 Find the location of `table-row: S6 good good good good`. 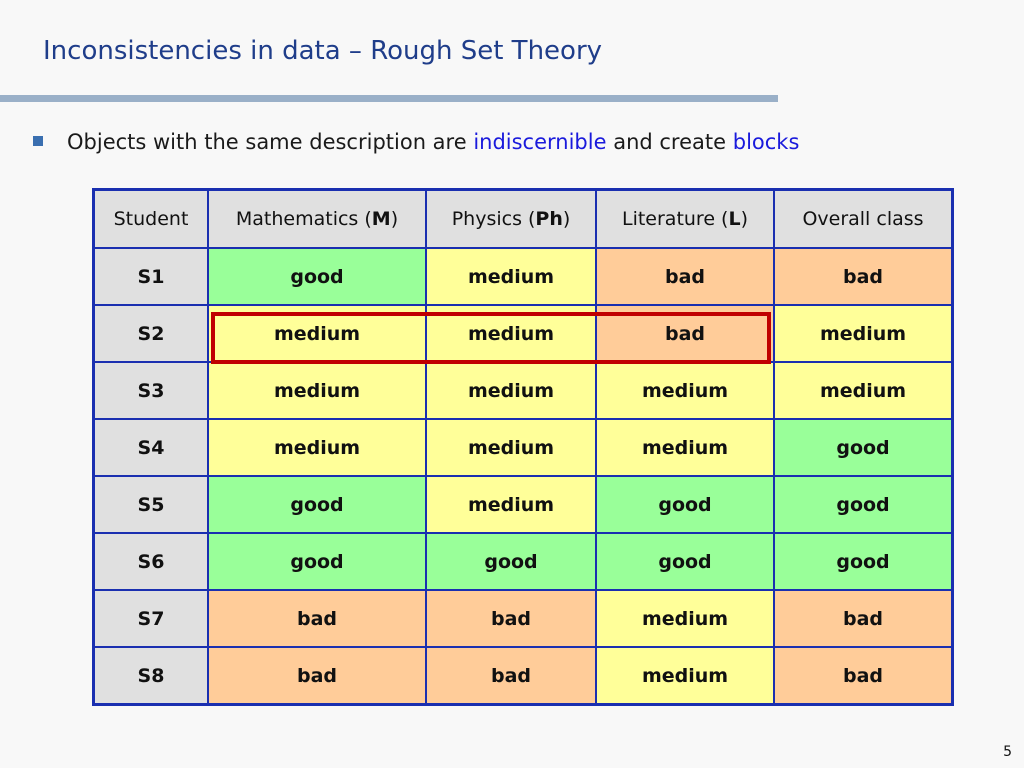

table-row: S6 good good good good is located at coordinates (523, 561).